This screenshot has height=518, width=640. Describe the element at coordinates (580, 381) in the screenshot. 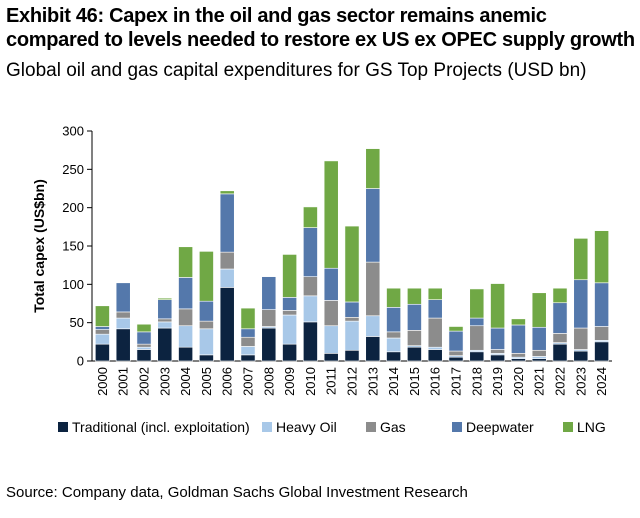

I see `x-tick-label: 2023` at that location.